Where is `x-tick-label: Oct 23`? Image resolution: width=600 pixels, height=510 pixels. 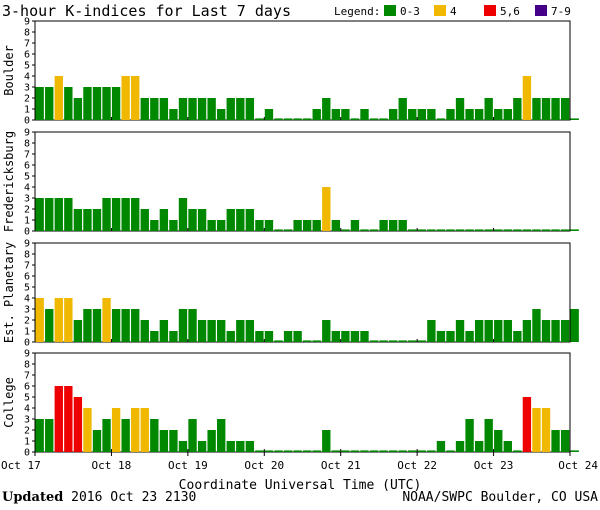 x-tick-label: Oct 23 is located at coordinates (494, 465).